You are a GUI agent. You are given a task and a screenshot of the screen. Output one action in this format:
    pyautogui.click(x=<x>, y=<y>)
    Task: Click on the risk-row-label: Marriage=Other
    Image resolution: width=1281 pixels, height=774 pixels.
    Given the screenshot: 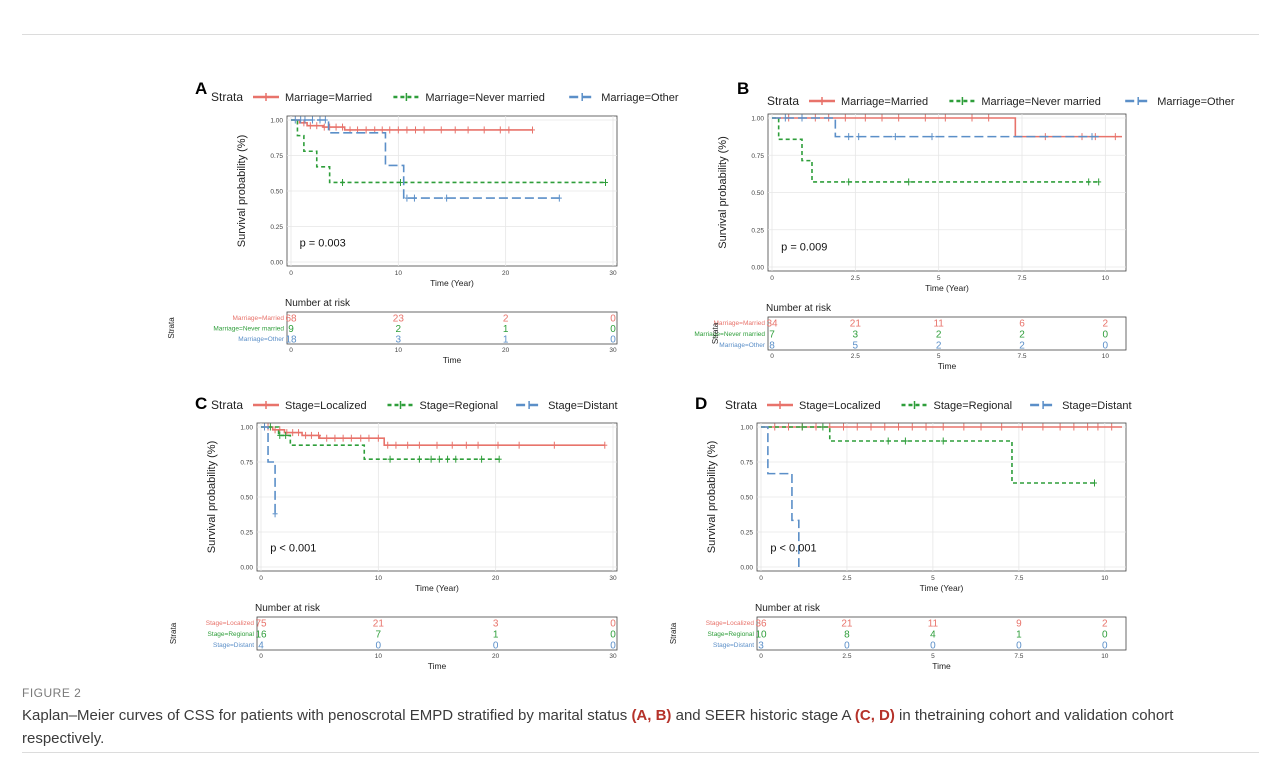 What is the action you would take?
    pyautogui.click(x=742, y=345)
    